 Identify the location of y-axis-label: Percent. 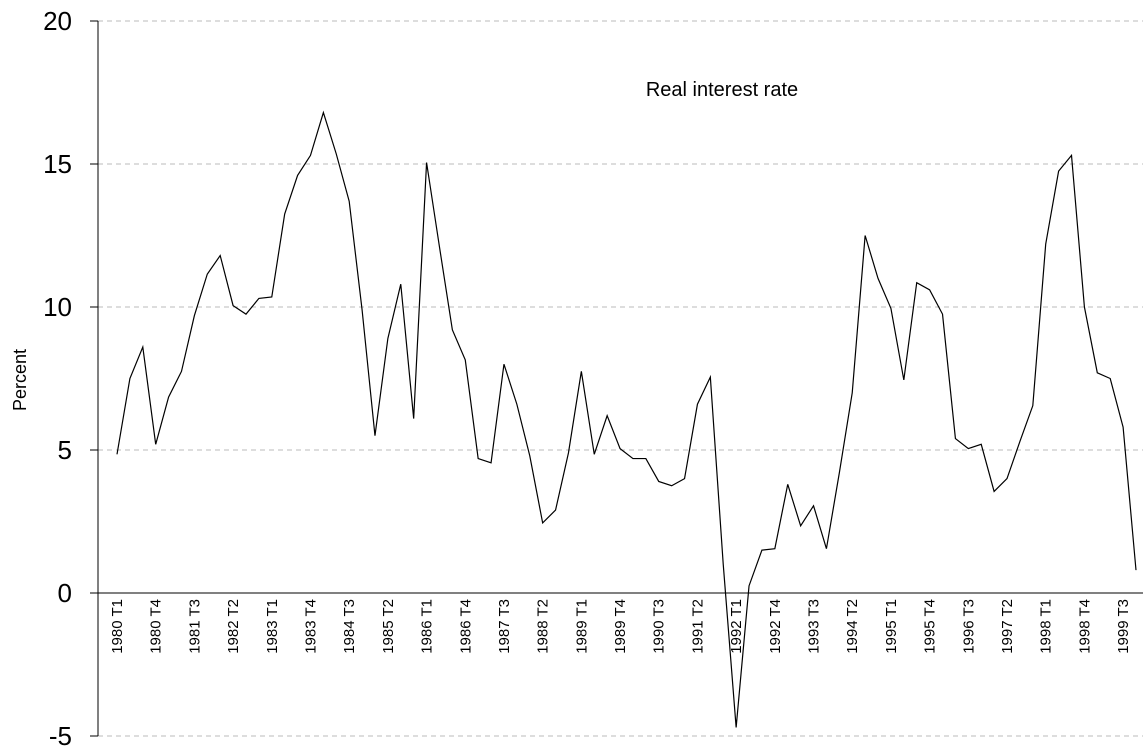
(20, 380).